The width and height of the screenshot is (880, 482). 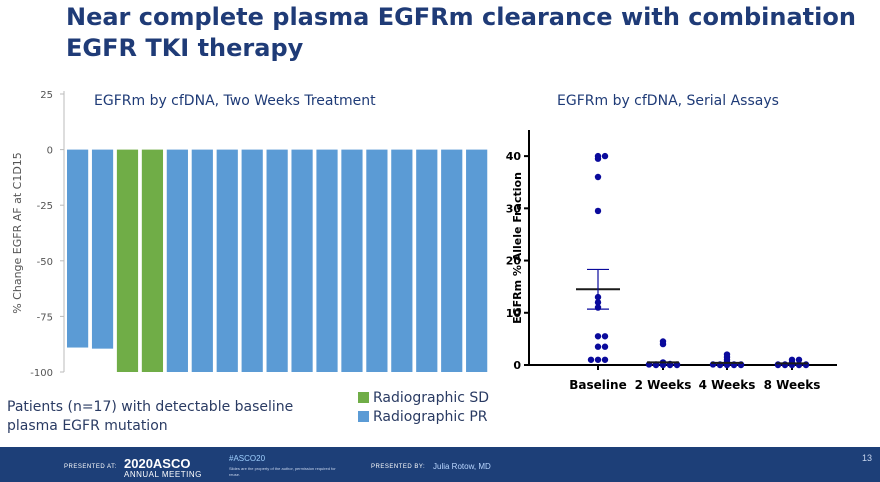 What do you see at coordinates (90, 467) in the screenshot?
I see `presented-at-label: PRESENTED AT:` at bounding box center [90, 467].